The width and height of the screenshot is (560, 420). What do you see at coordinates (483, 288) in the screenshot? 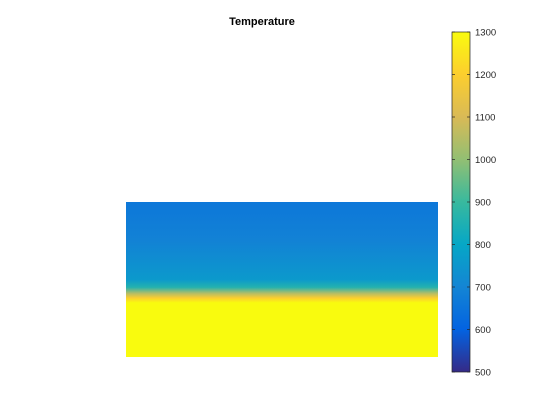
I see `colorbar-tick-label: 700` at bounding box center [483, 288].